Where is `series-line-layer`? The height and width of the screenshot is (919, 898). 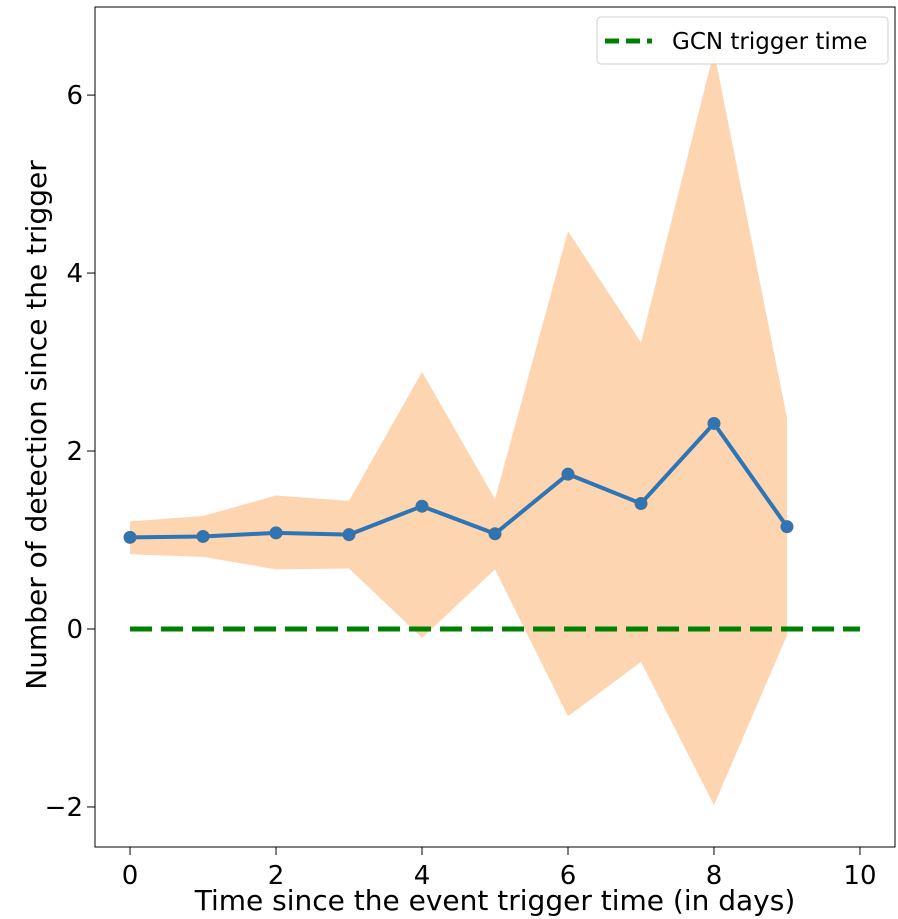 series-line-layer is located at coordinates (459, 480).